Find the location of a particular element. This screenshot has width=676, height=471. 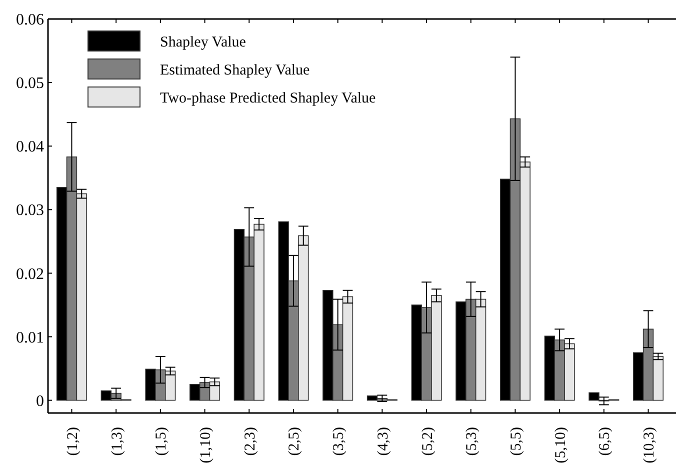

x-tick-label: (1,2) is located at coordinates (72, 441).